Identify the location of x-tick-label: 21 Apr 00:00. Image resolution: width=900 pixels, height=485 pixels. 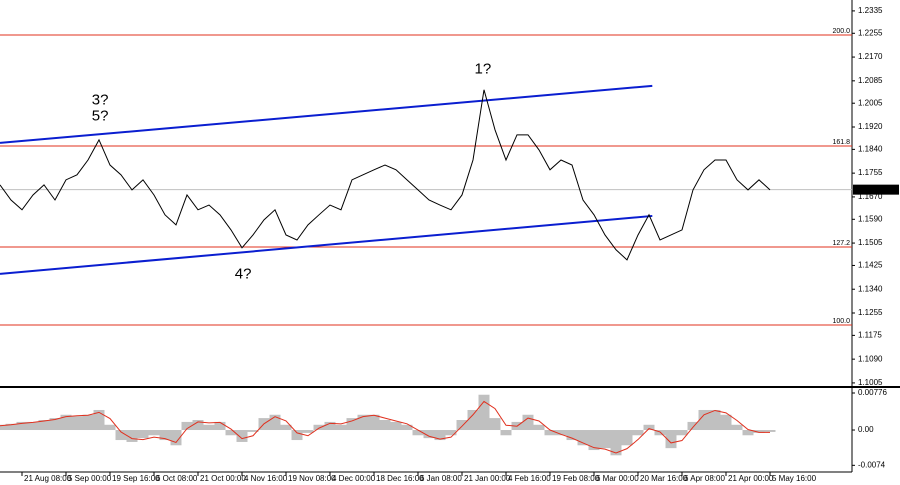
(751, 478).